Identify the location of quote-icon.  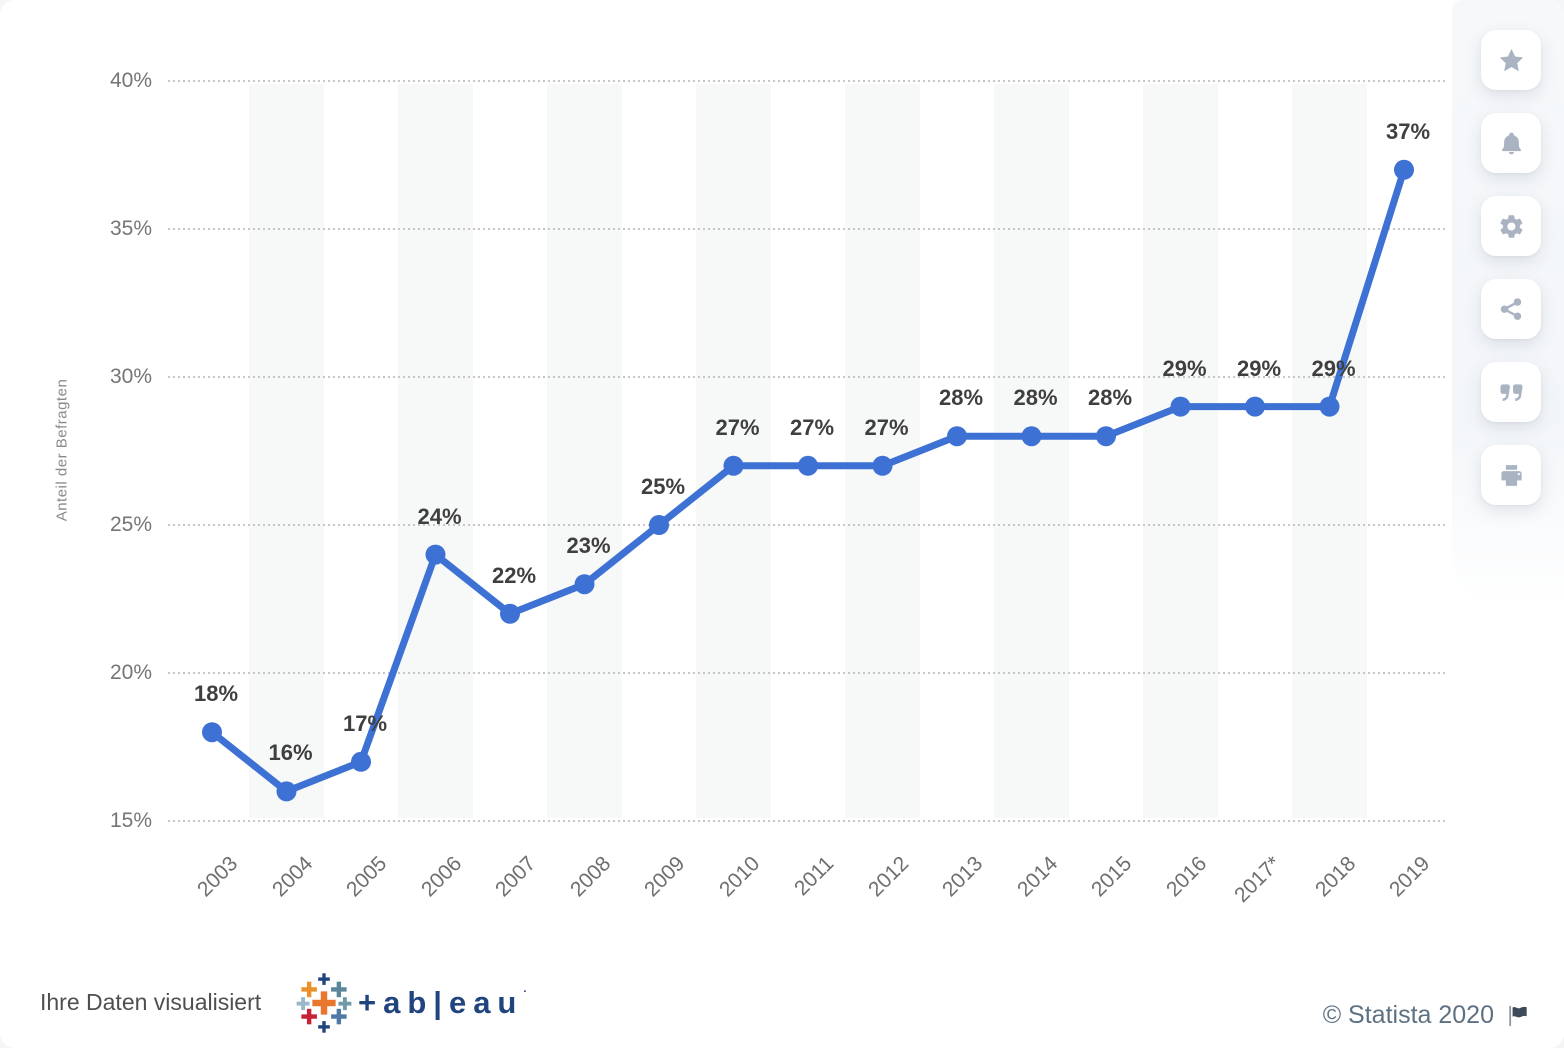
(1511, 392).